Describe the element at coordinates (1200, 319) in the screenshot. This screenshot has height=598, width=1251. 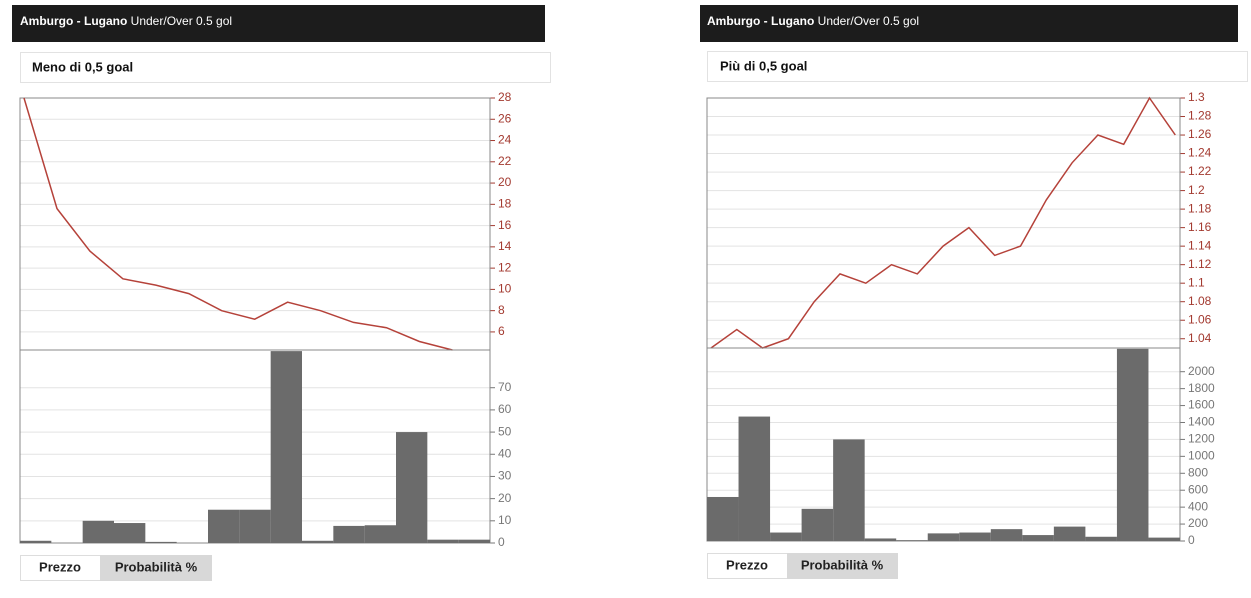
I see `y-tick-label: 1.06` at that location.